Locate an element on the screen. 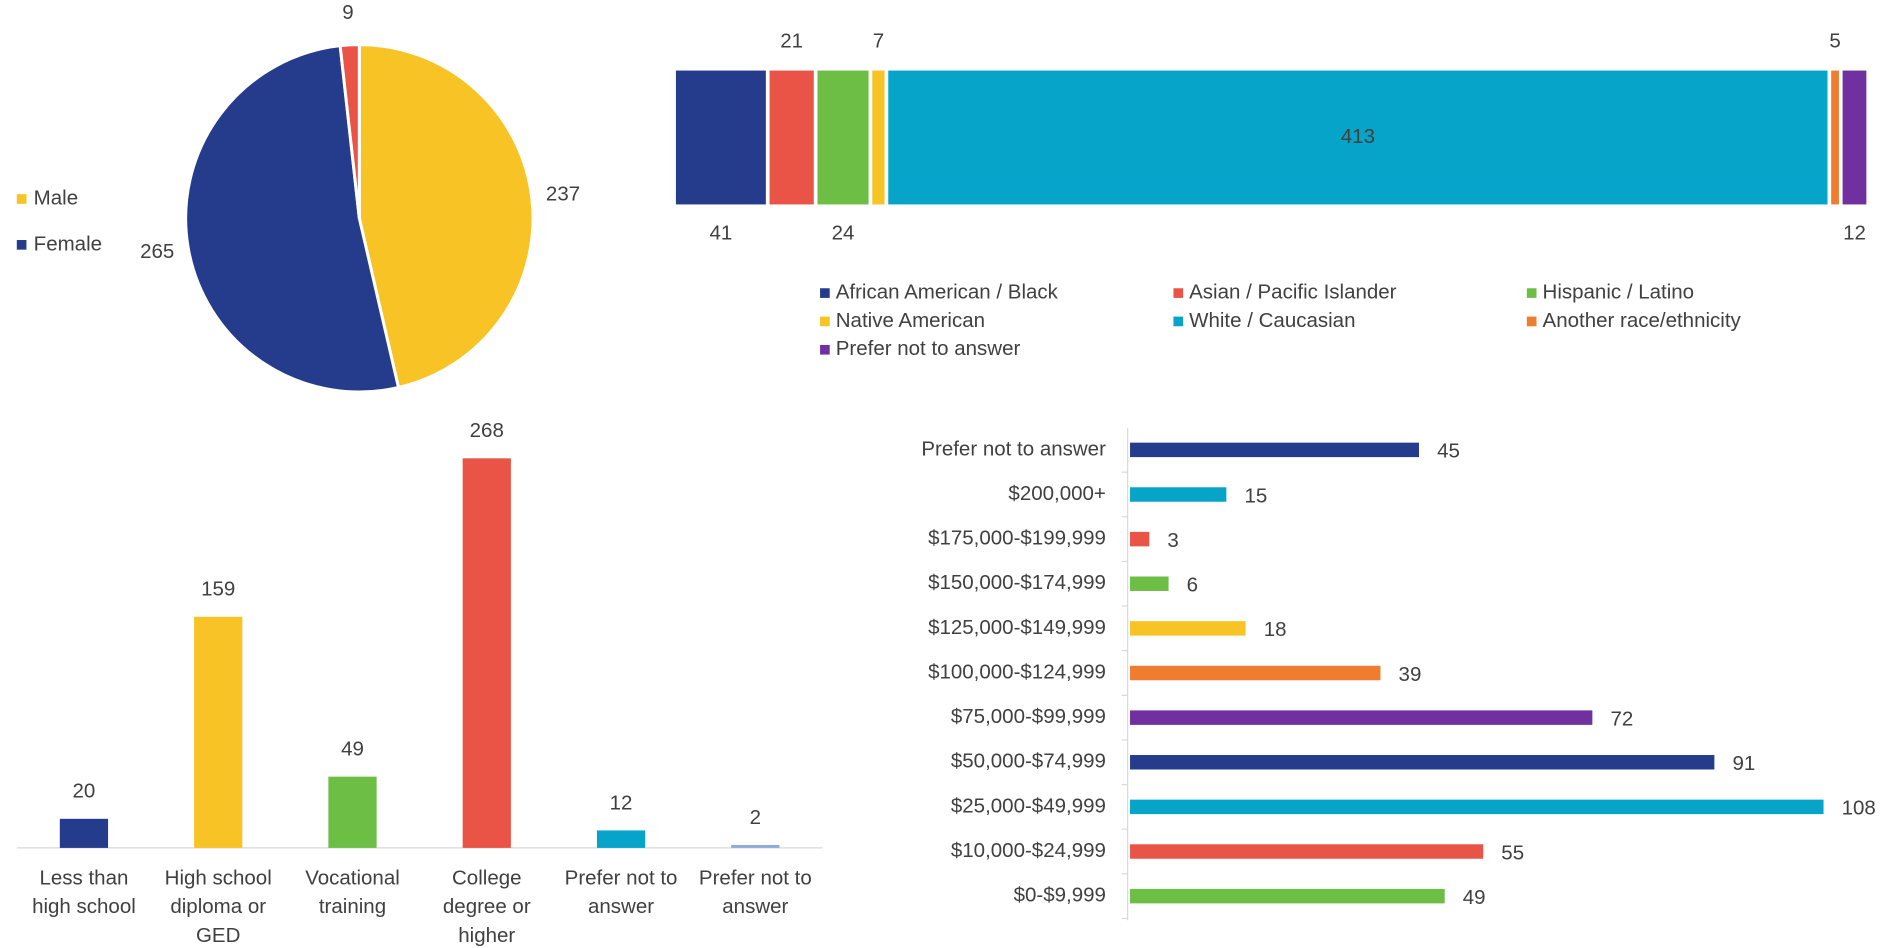 The image size is (1891, 948). data-label: 45 is located at coordinates (1448, 451).